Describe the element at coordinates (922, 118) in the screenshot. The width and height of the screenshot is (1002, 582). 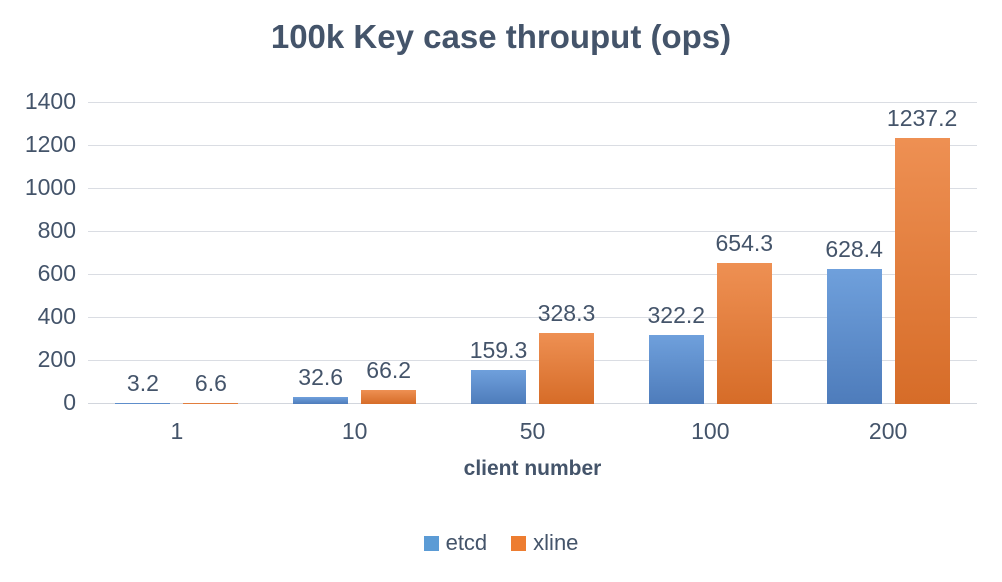
I see `bar-value-label: 1237.2` at that location.